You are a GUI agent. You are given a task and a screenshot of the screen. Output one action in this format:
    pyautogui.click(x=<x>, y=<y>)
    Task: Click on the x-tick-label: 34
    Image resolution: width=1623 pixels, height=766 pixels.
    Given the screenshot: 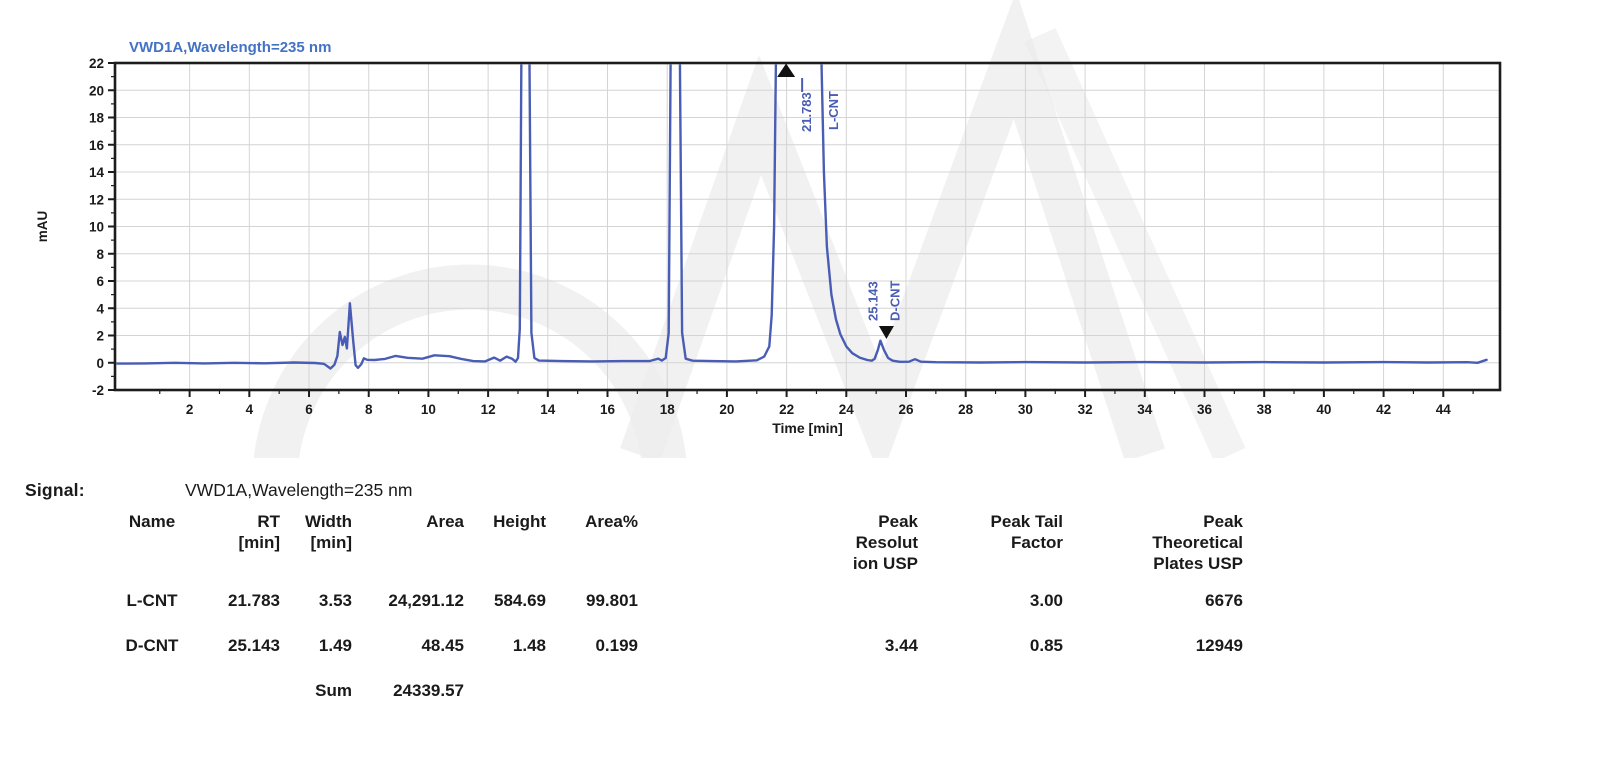 What is the action you would take?
    pyautogui.click(x=1145, y=409)
    